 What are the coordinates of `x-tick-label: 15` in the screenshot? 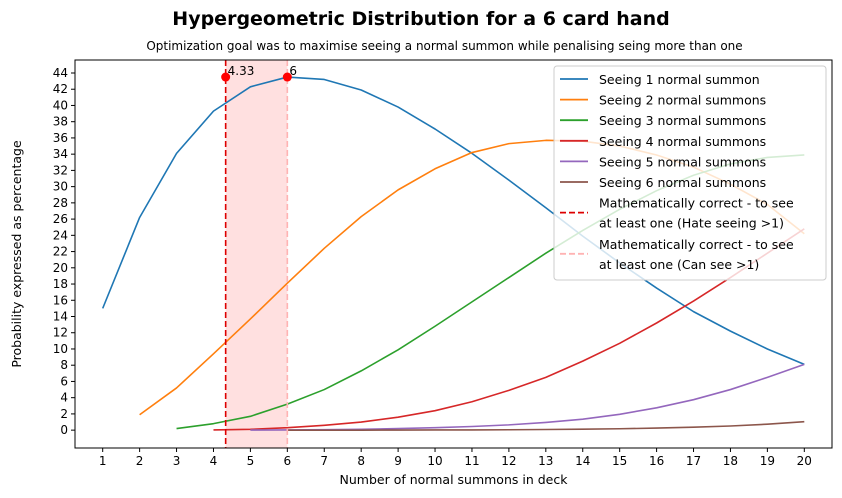 It's located at (619, 461).